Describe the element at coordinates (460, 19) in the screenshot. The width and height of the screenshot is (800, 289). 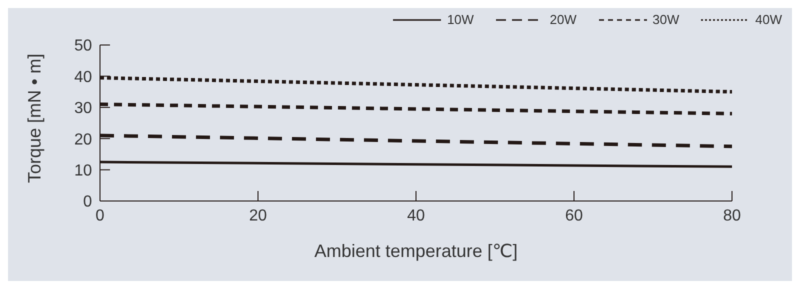
I see `legend-label: 10W` at that location.